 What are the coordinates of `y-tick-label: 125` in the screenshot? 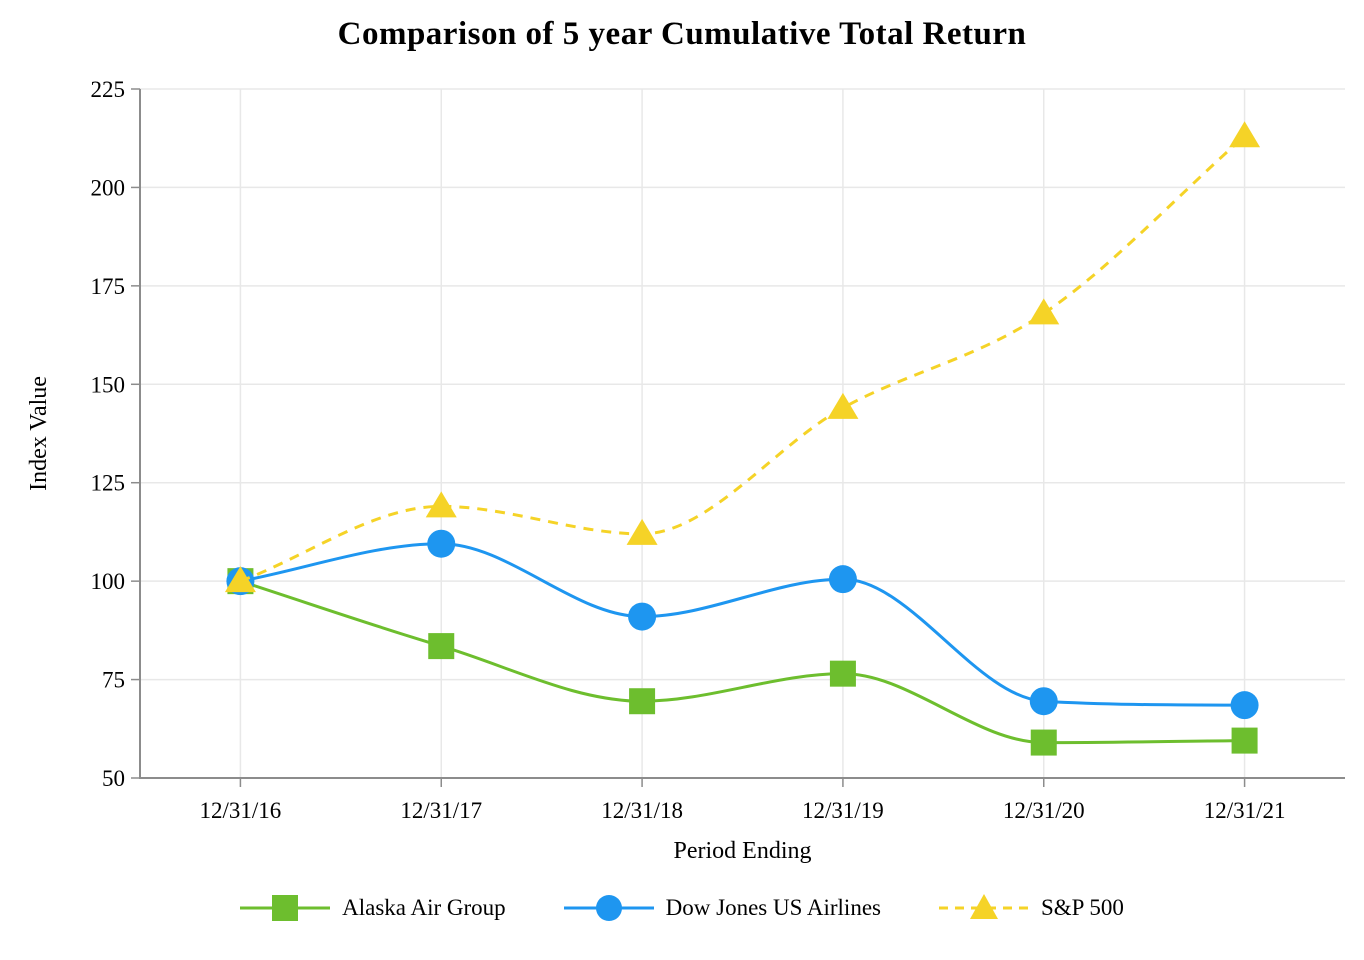 It's located at (108, 483).